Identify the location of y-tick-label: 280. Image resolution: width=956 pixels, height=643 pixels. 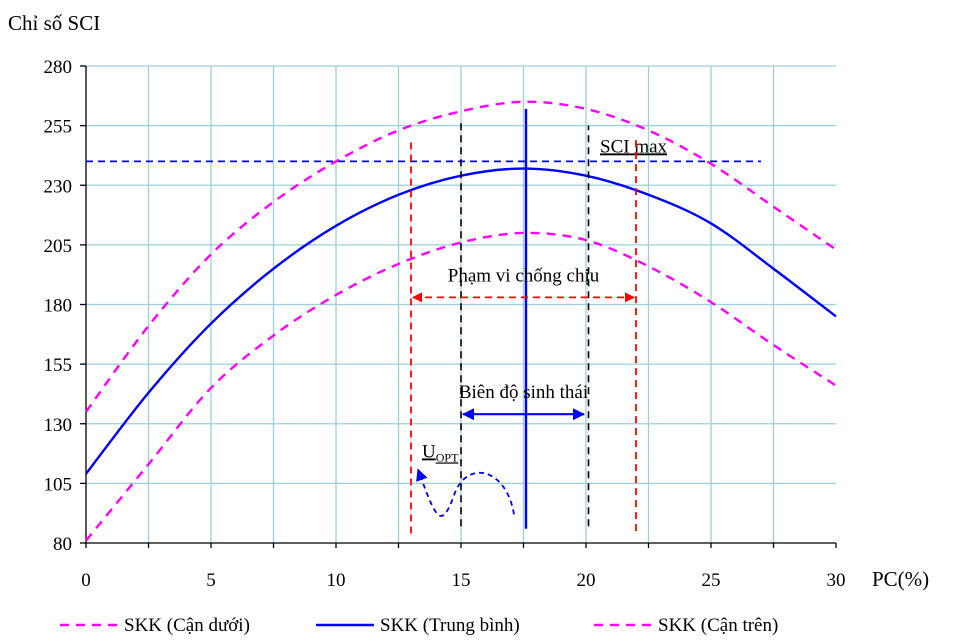
(58, 67).